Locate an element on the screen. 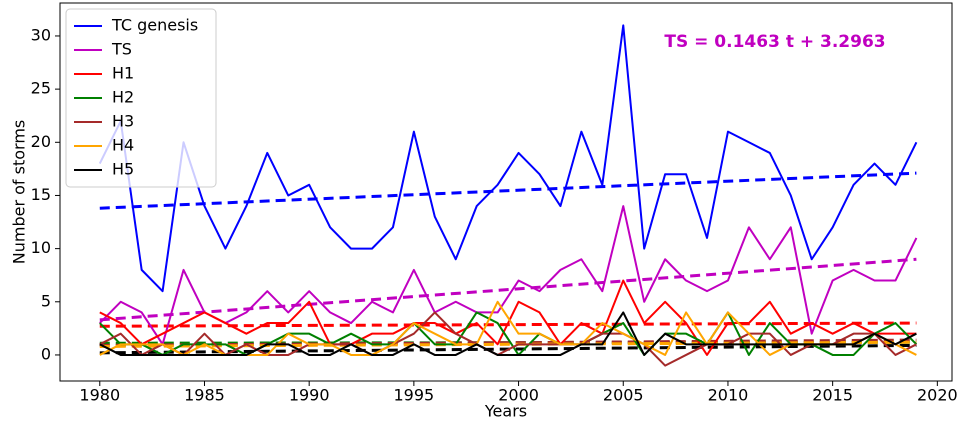  legend-label: H3 is located at coordinates (123, 121).